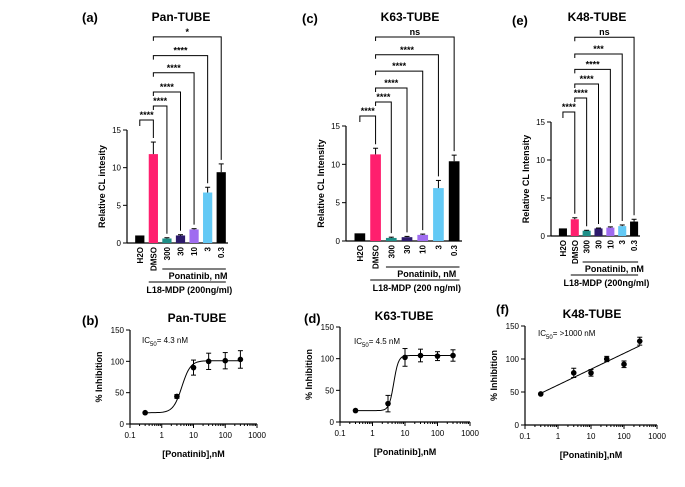 This screenshot has height=487, width=685. What do you see at coordinates (360, 253) in the screenshot?
I see `x-tick-label: H2O` at bounding box center [360, 253].